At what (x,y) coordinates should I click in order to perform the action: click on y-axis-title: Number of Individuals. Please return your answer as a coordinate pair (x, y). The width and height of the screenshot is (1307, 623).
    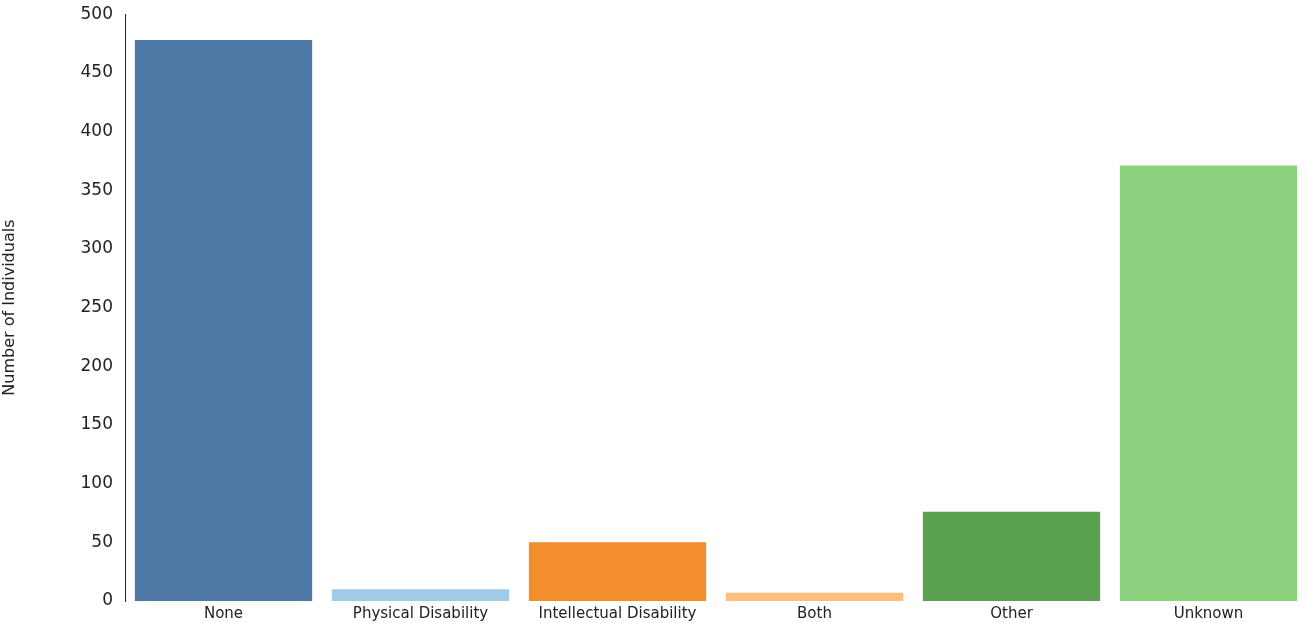
    Looking at the image, I should click on (9, 307).